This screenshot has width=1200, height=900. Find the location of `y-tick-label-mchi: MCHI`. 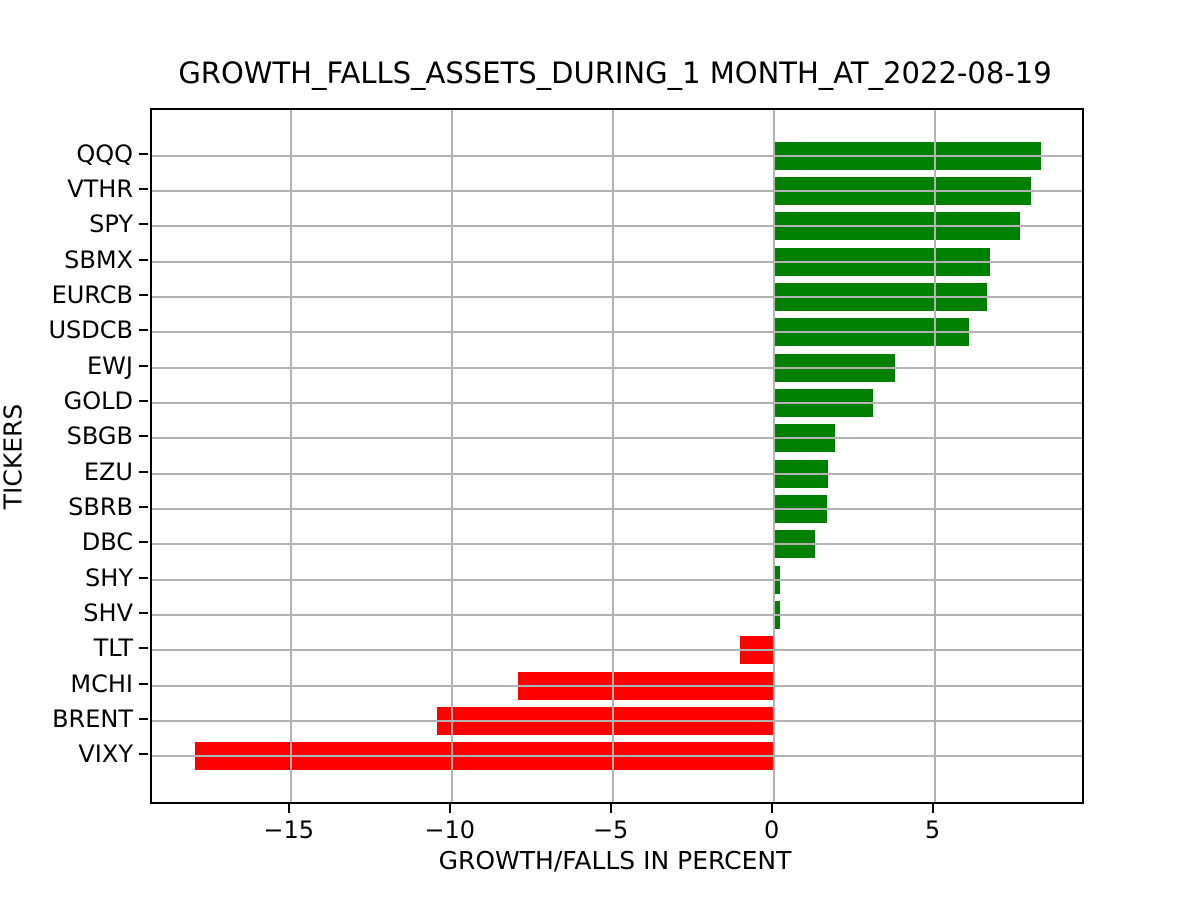

y-tick-label-mchi: MCHI is located at coordinates (101, 683).